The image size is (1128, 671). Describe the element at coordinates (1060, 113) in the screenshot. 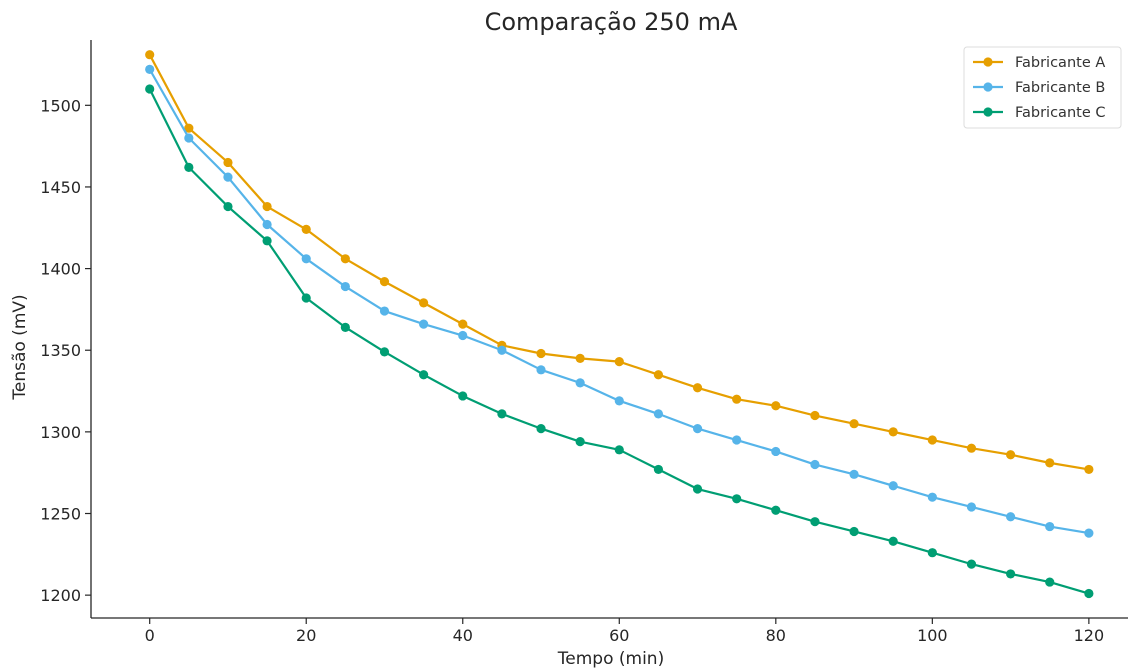

I see `legend-label: Fabricante C` at that location.